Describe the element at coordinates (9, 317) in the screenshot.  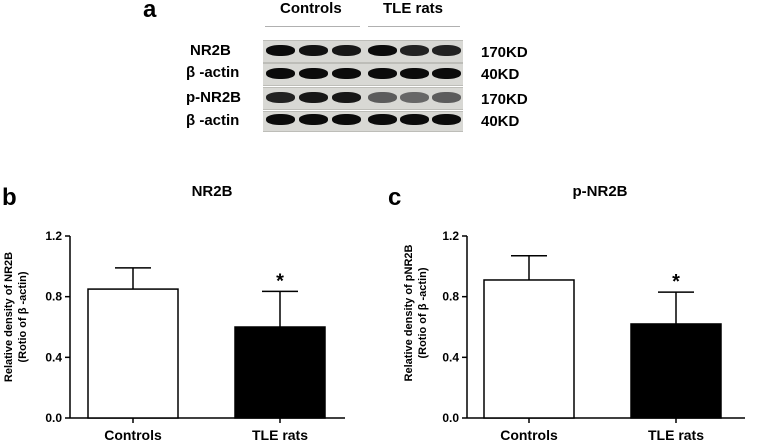
I see `y-axis-label: Relative density of NR2B` at that location.